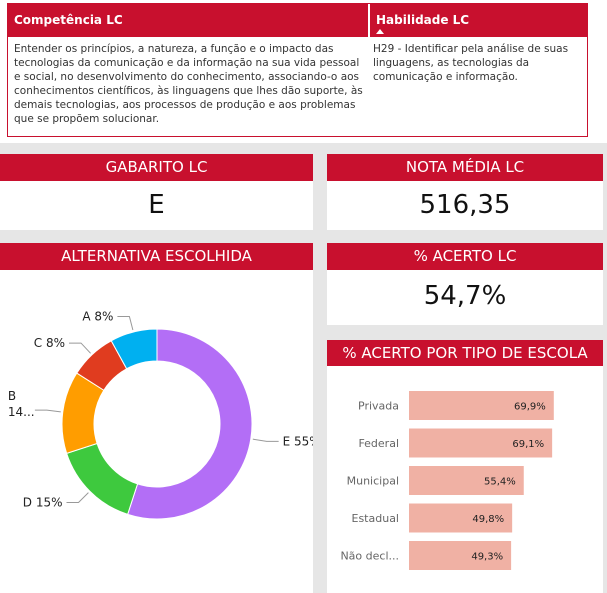  I want to click on donut-slice-e, so click(190, 424).